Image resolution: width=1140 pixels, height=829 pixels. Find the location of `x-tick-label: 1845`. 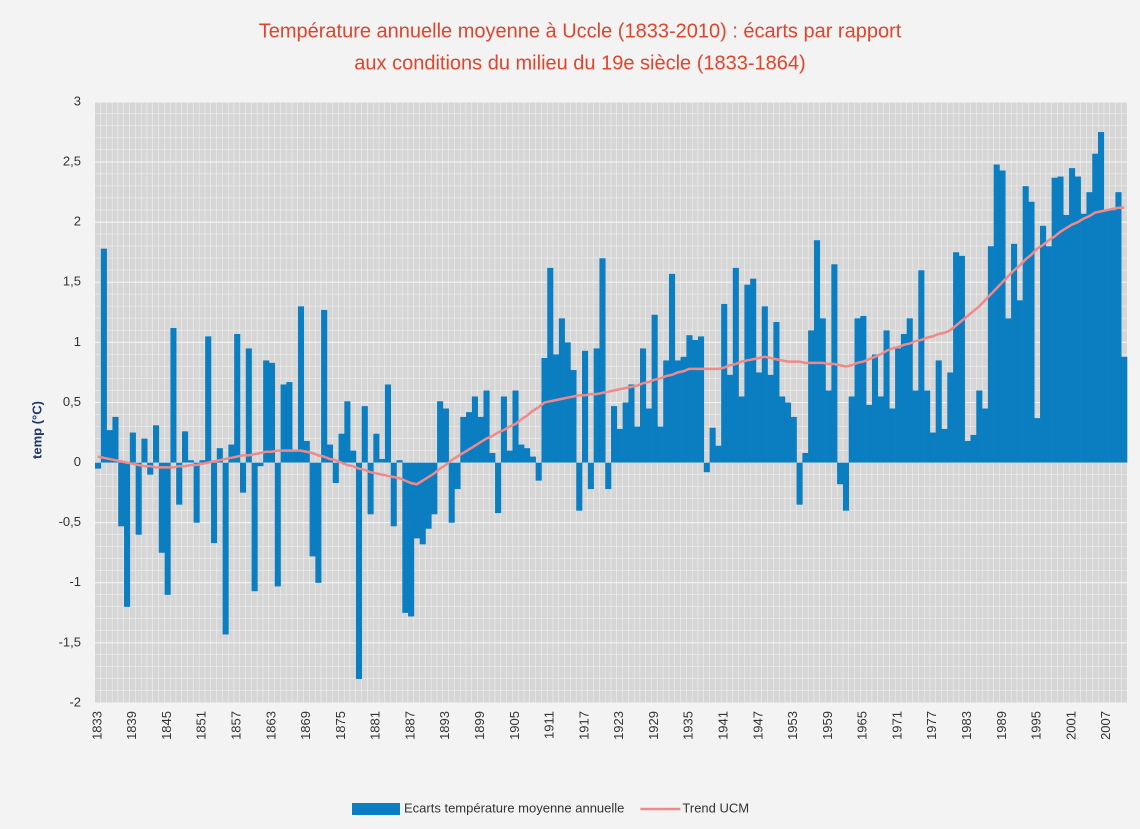

x-tick-label: 1845 is located at coordinates (166, 725).